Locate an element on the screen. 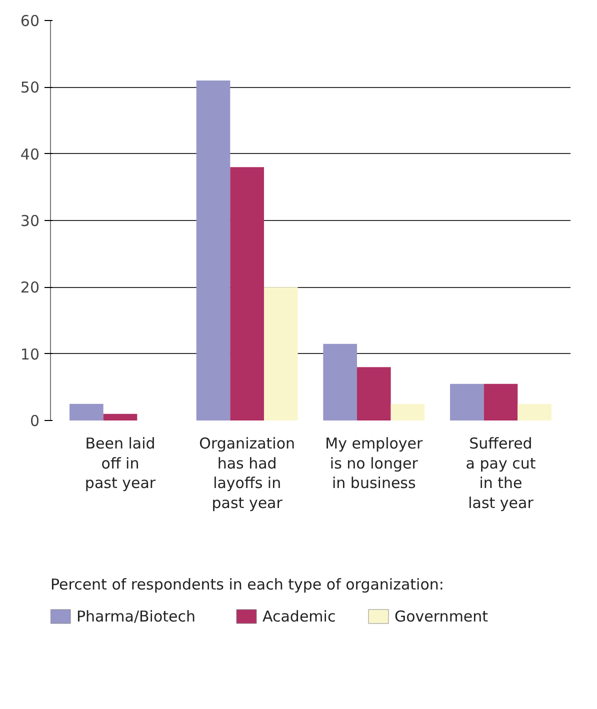  legend-label: Academic is located at coordinates (299, 617).